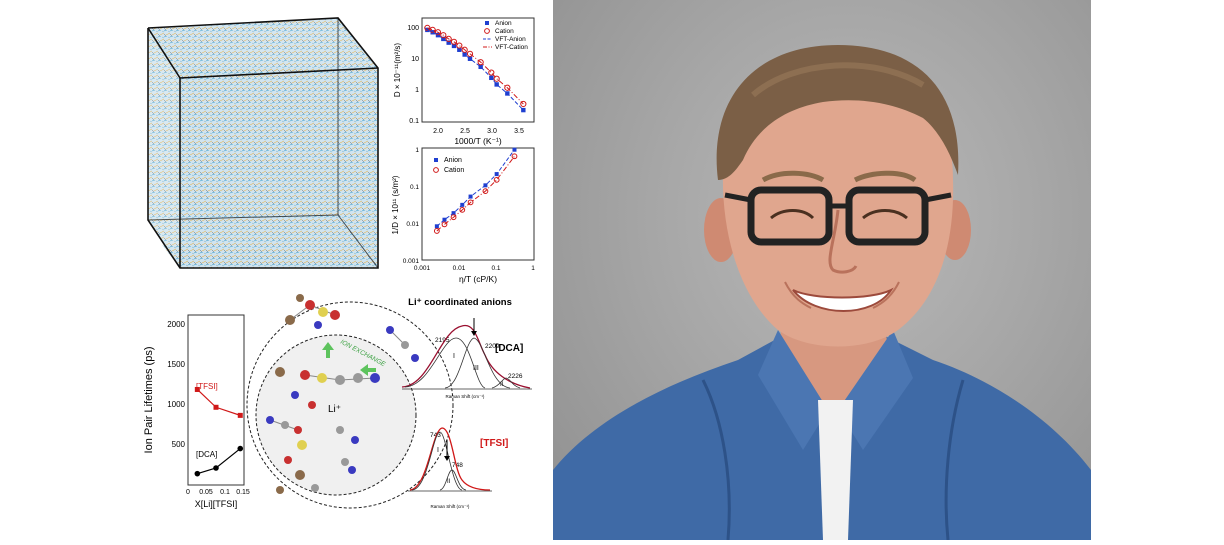  I want to click on diffusion-ytick: 100, so click(413, 28).